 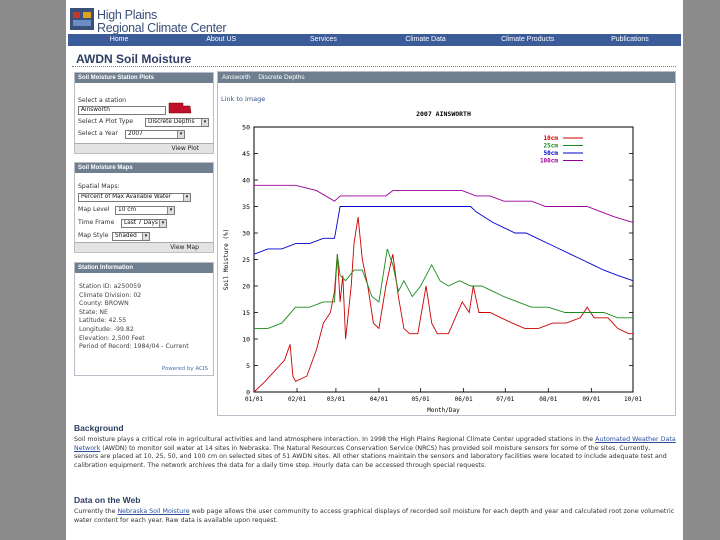 What do you see at coordinates (93, 312) in the screenshot?
I see `state: State: NE` at bounding box center [93, 312].